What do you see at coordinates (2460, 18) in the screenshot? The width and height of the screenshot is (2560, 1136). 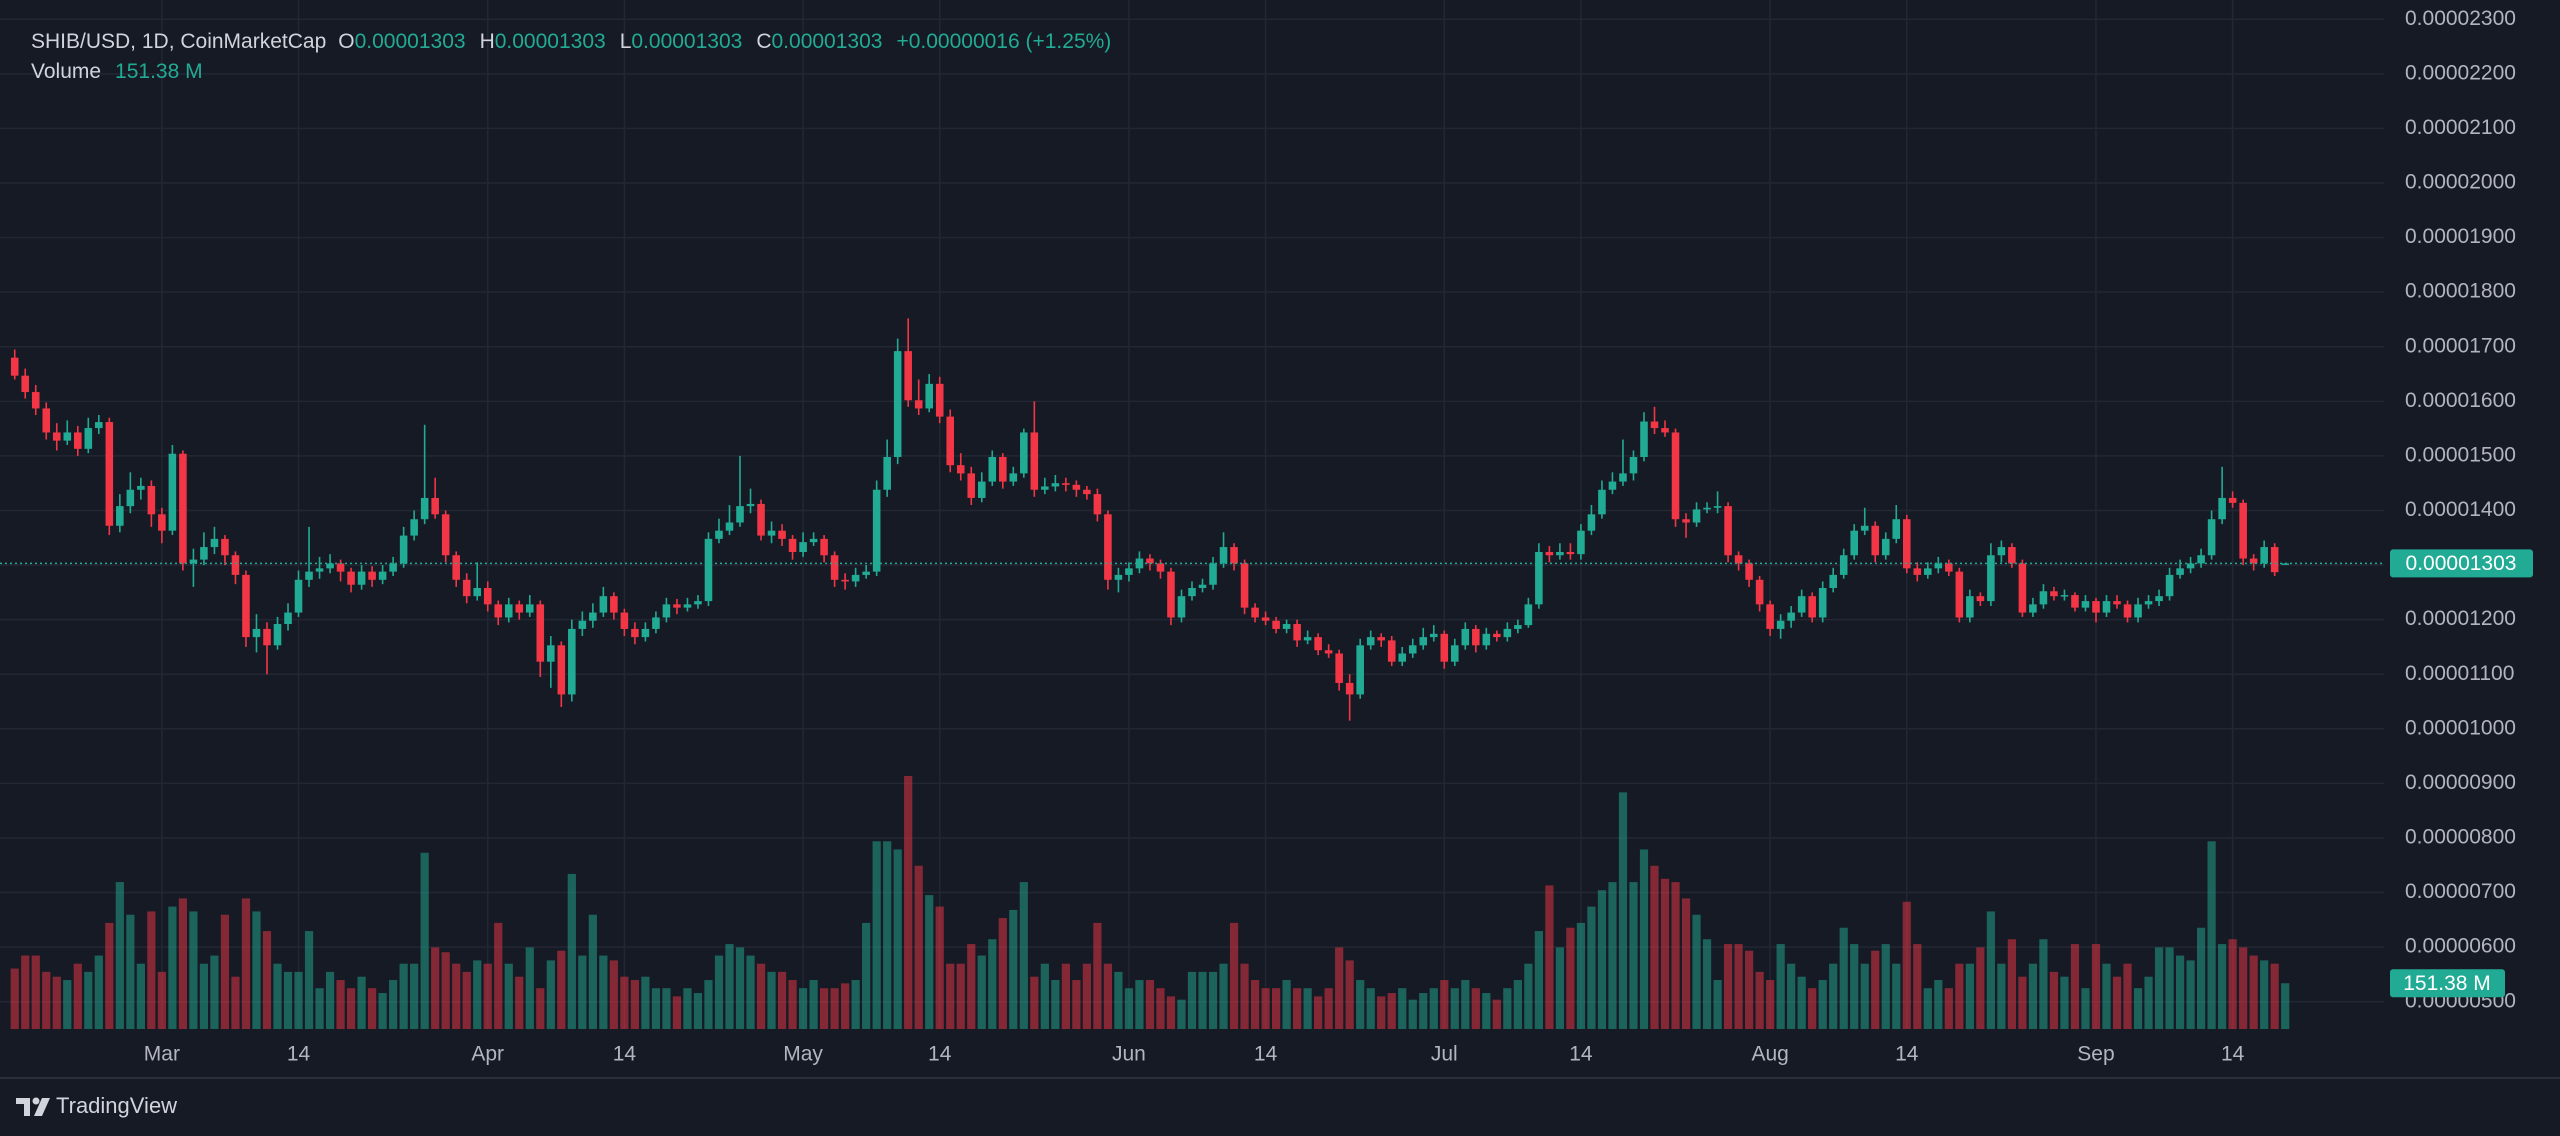 I see `y-tick-label: 0.00002300` at bounding box center [2460, 18].